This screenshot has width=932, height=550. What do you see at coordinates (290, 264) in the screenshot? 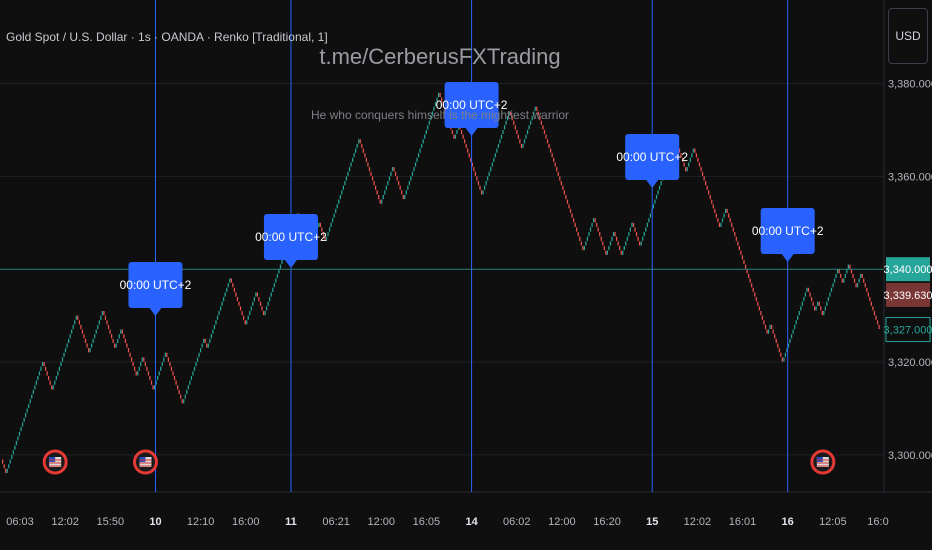
I see `session-tag-pointer` at bounding box center [290, 264].